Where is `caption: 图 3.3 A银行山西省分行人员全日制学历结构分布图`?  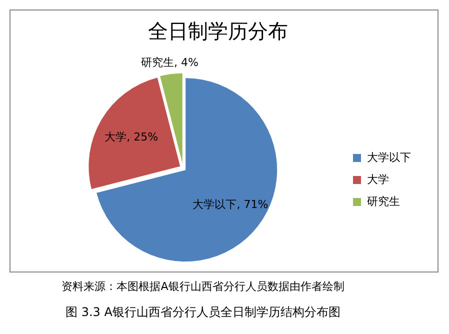 caption: 图 3.3 A银行山西省分行人员全日制学历结构分布图 is located at coordinates (203, 312).